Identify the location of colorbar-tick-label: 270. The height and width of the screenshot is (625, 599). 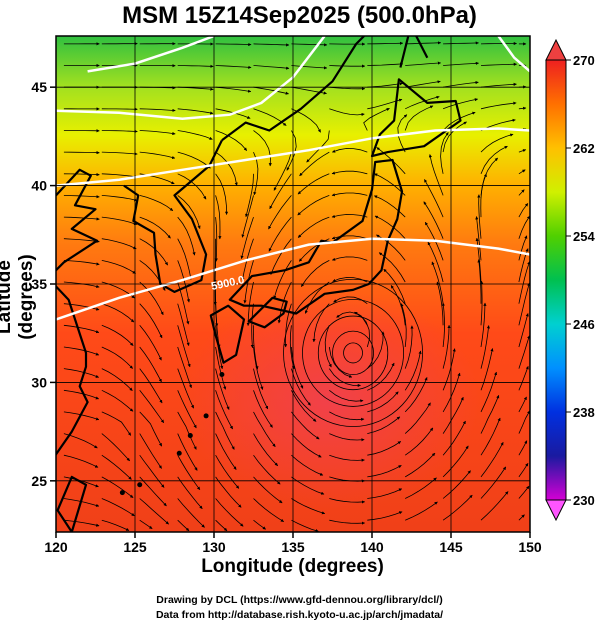
(584, 60).